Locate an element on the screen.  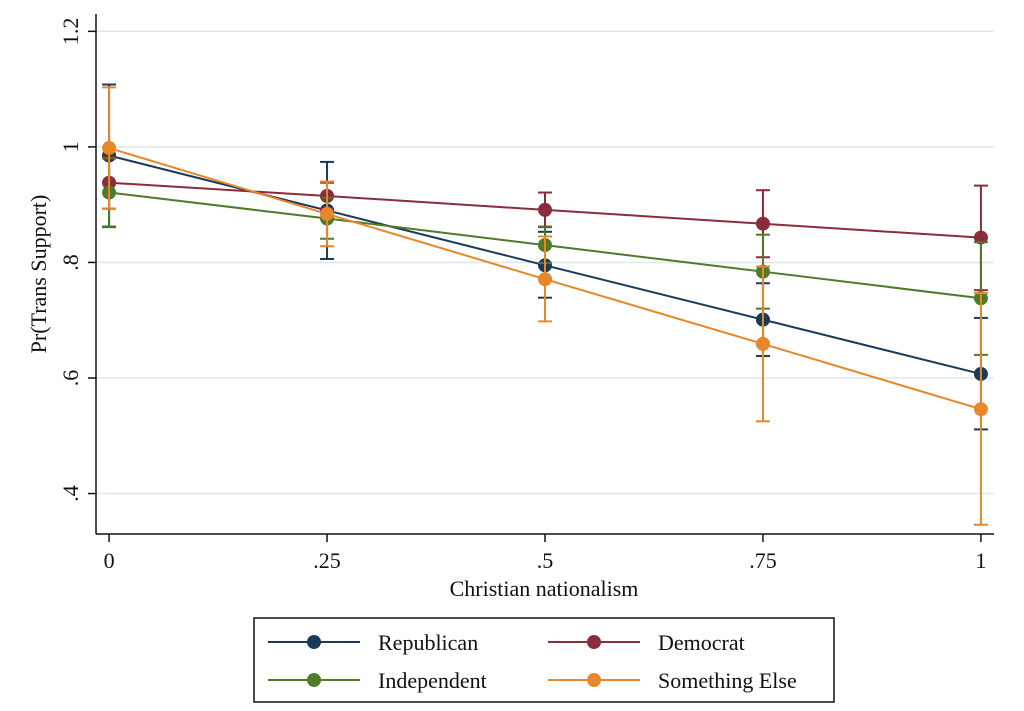
legend-item: Something Else is located at coordinates (672, 680).